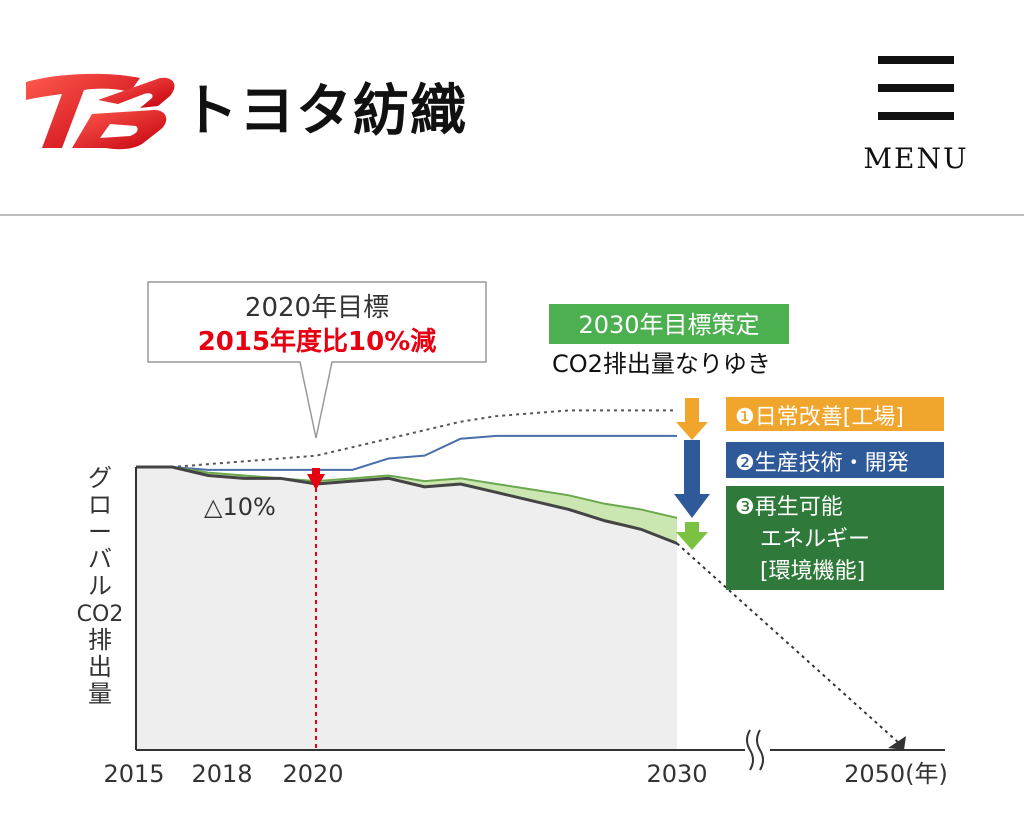 The width and height of the screenshot is (1024, 839). What do you see at coordinates (407, 492) in the screenshot?
I see `green-line` at bounding box center [407, 492].